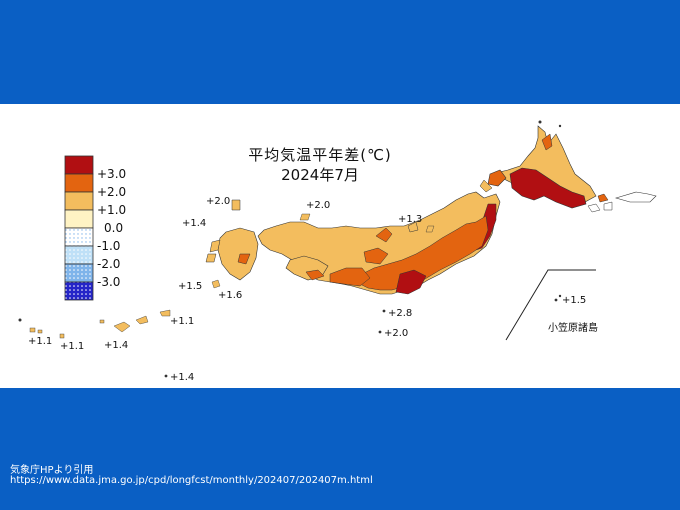 The image size is (680, 510). Describe the element at coordinates (111, 192) in the screenshot. I see `legend-label-plus2: +2.0` at that location.